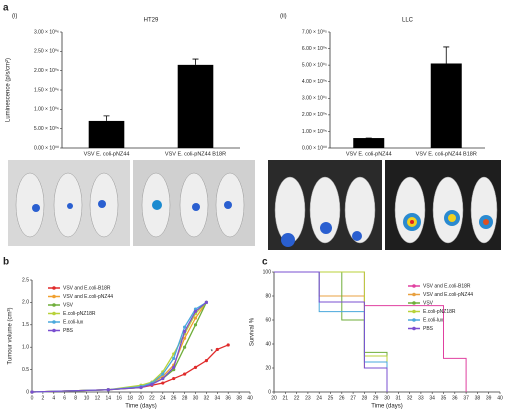  What do you see at coordinates (331, 331) in the screenshot?
I see `survival-line` at bounding box center [331, 331].